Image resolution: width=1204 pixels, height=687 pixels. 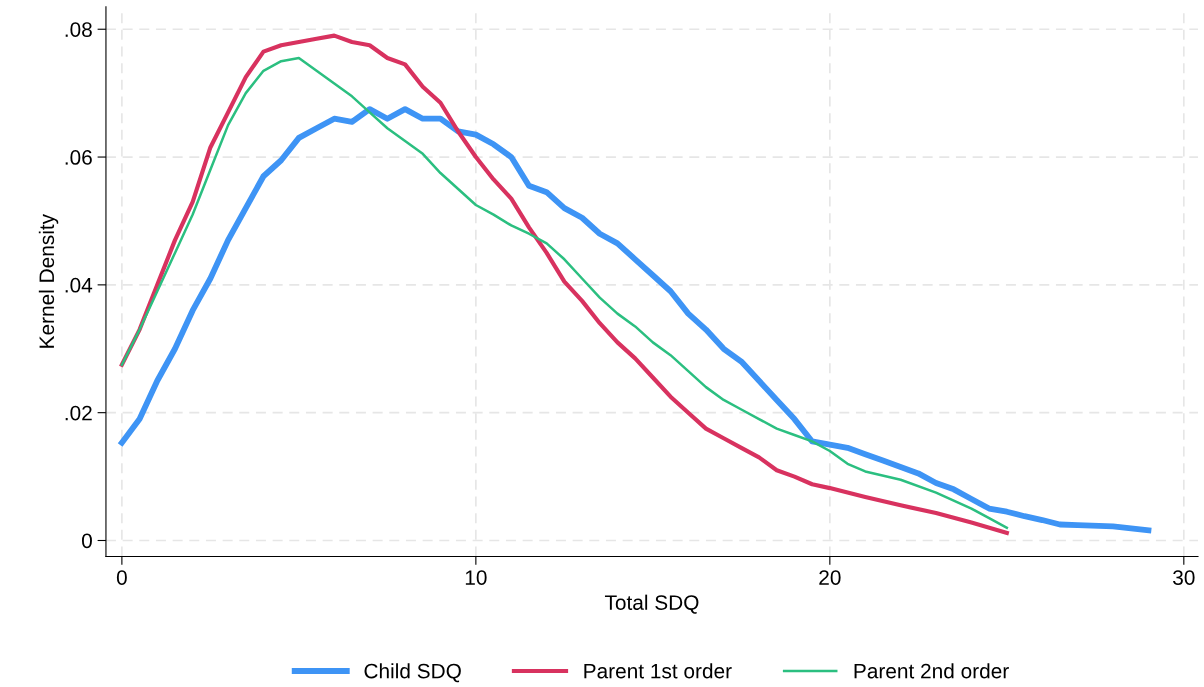 I want to click on x-tick-label: 0, so click(x=121, y=577).